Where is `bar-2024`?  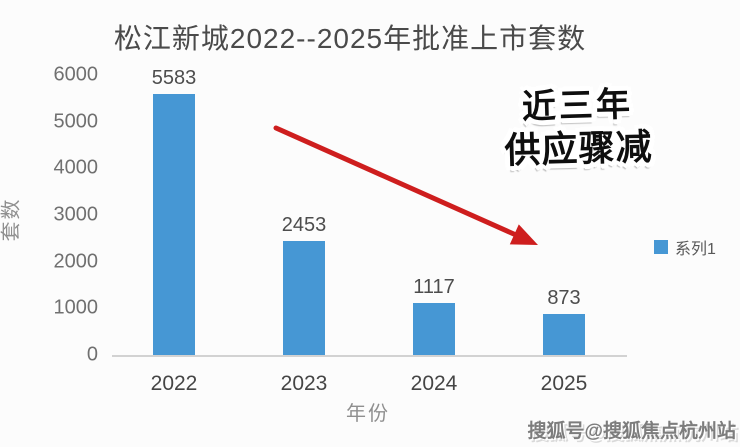 bar-2024 is located at coordinates (434, 328).